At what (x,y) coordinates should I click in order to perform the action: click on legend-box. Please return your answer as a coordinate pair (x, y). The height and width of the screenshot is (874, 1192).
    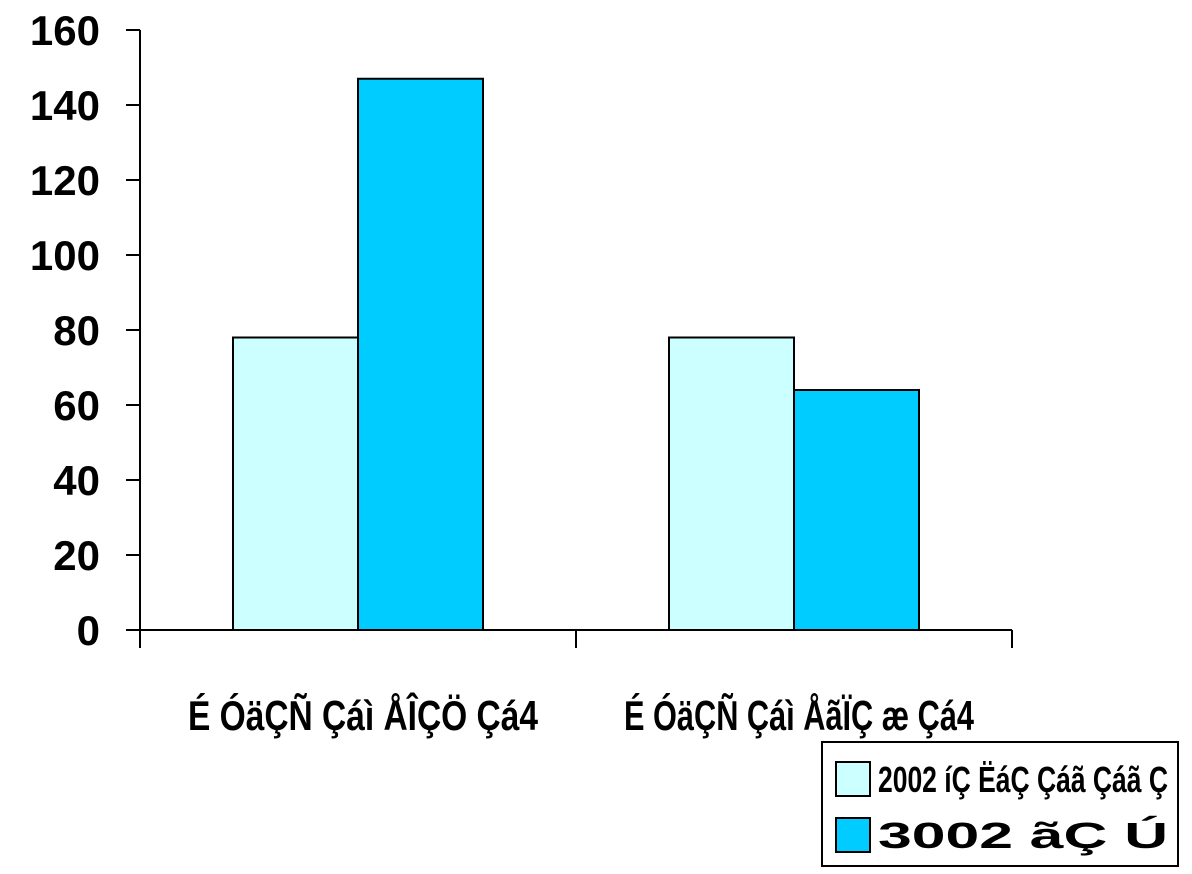
    Looking at the image, I should click on (1000, 804).